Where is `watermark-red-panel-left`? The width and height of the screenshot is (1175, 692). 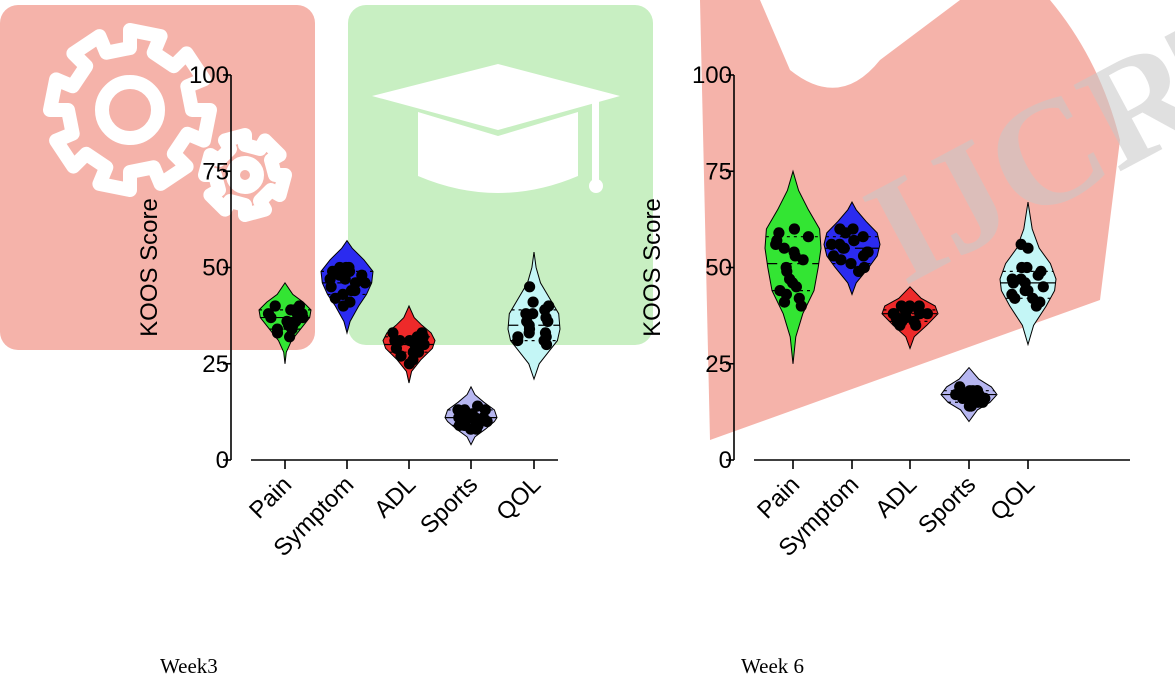 watermark-red-panel-left is located at coordinates (157, 177).